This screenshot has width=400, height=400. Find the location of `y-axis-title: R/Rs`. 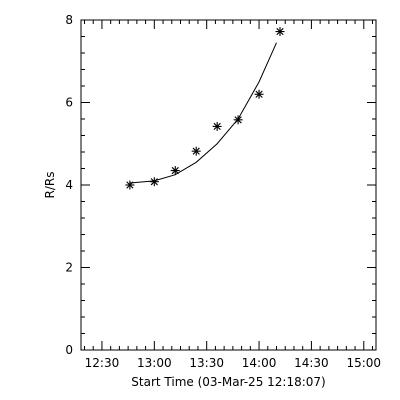

y-axis-title: R/Rs is located at coordinates (50, 185).